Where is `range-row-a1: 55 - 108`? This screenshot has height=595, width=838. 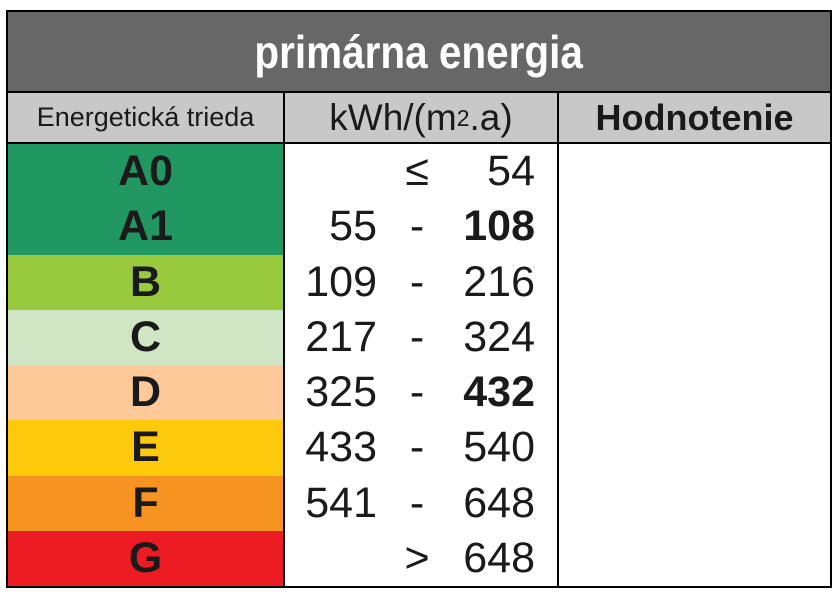 range-row-a1: 55 - 108 is located at coordinates (421, 226).